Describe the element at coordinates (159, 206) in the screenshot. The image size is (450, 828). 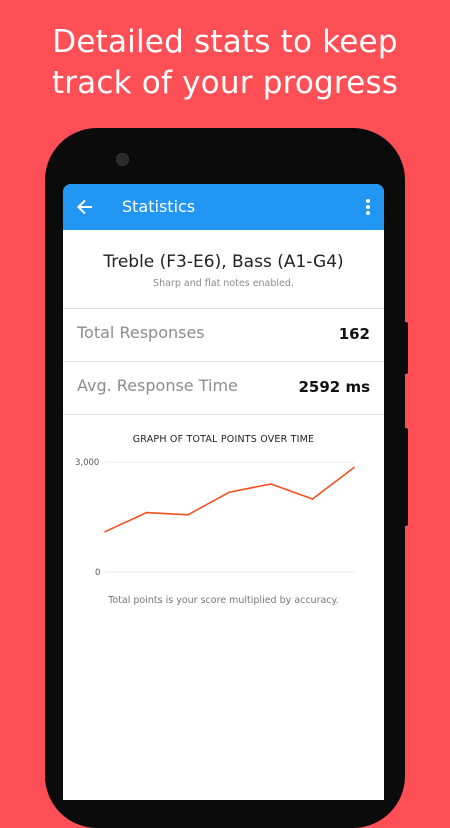
I see `page-title: Statistics` at that location.